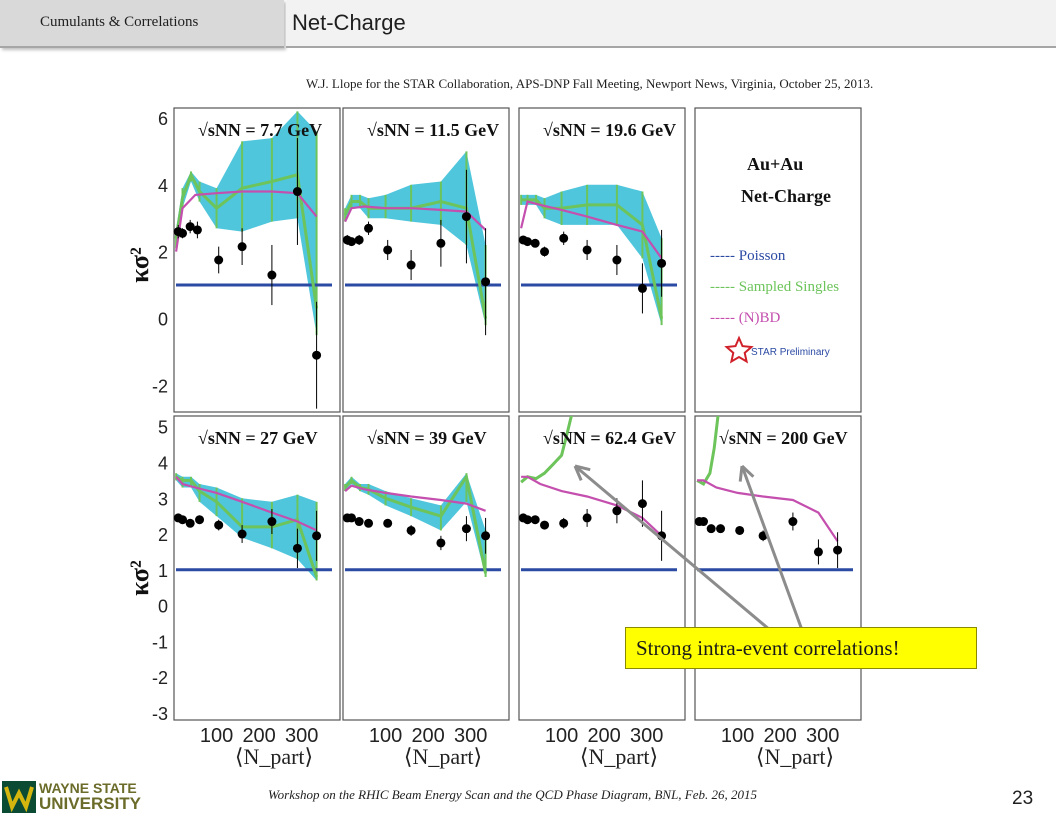 The height and width of the screenshot is (816, 1056). Describe the element at coordinates (163, 119) in the screenshot. I see `y-tick-label: 6` at that location.